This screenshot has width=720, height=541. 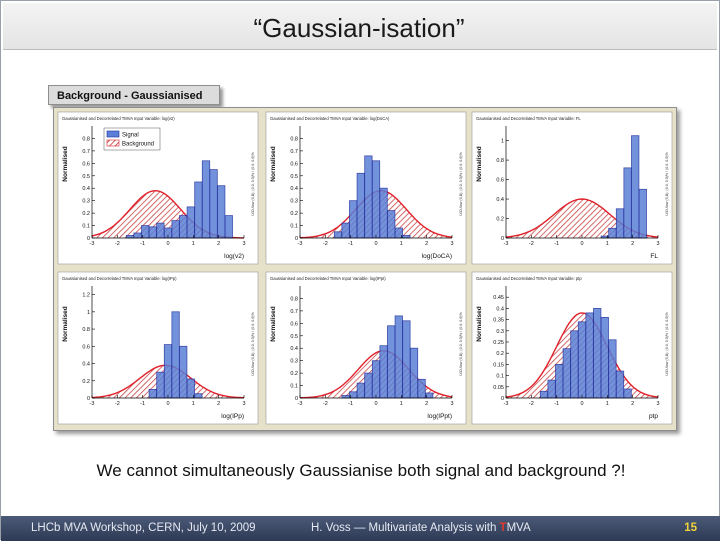 What do you see at coordinates (498, 365) in the screenshot?
I see `y-tick-label: 0.15` at bounding box center [498, 365].